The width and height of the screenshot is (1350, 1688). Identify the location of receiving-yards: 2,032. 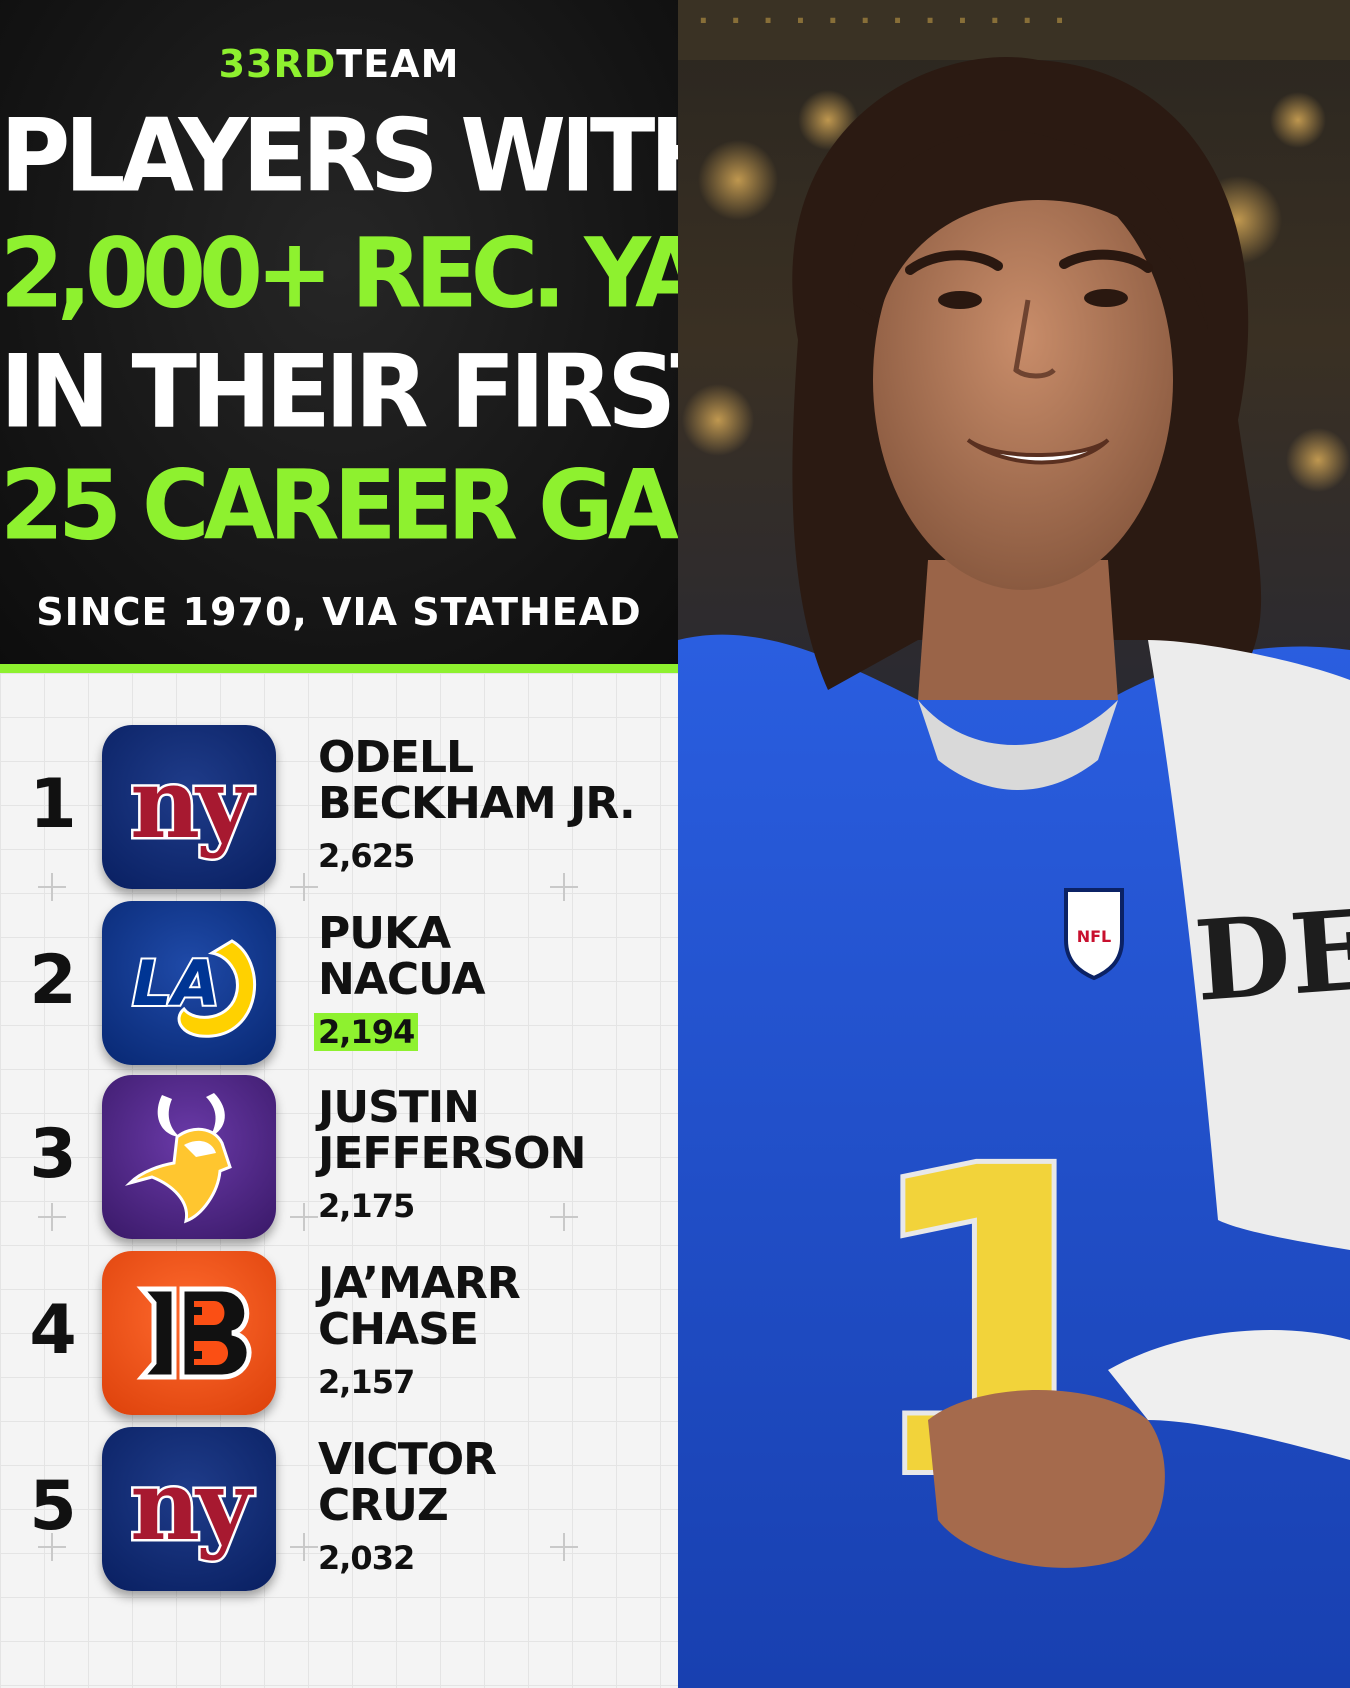
(366, 1558).